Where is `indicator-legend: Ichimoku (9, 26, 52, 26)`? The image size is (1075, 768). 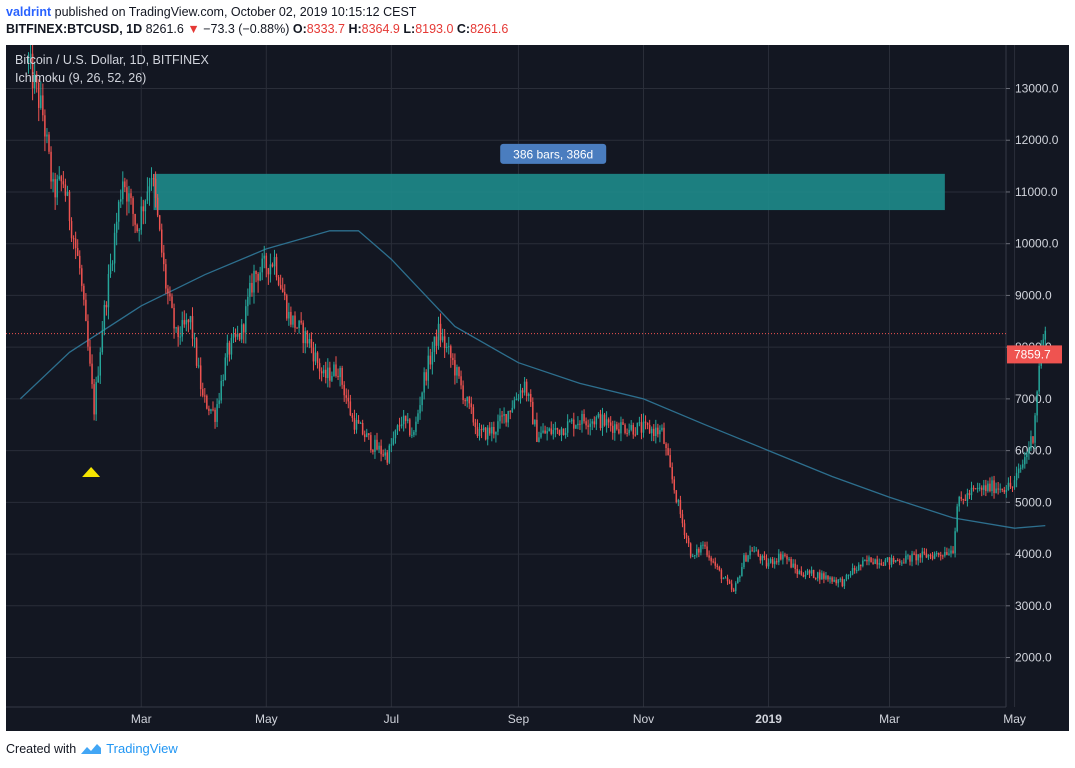
indicator-legend: Ichimoku (9, 26, 52, 26) is located at coordinates (80, 78).